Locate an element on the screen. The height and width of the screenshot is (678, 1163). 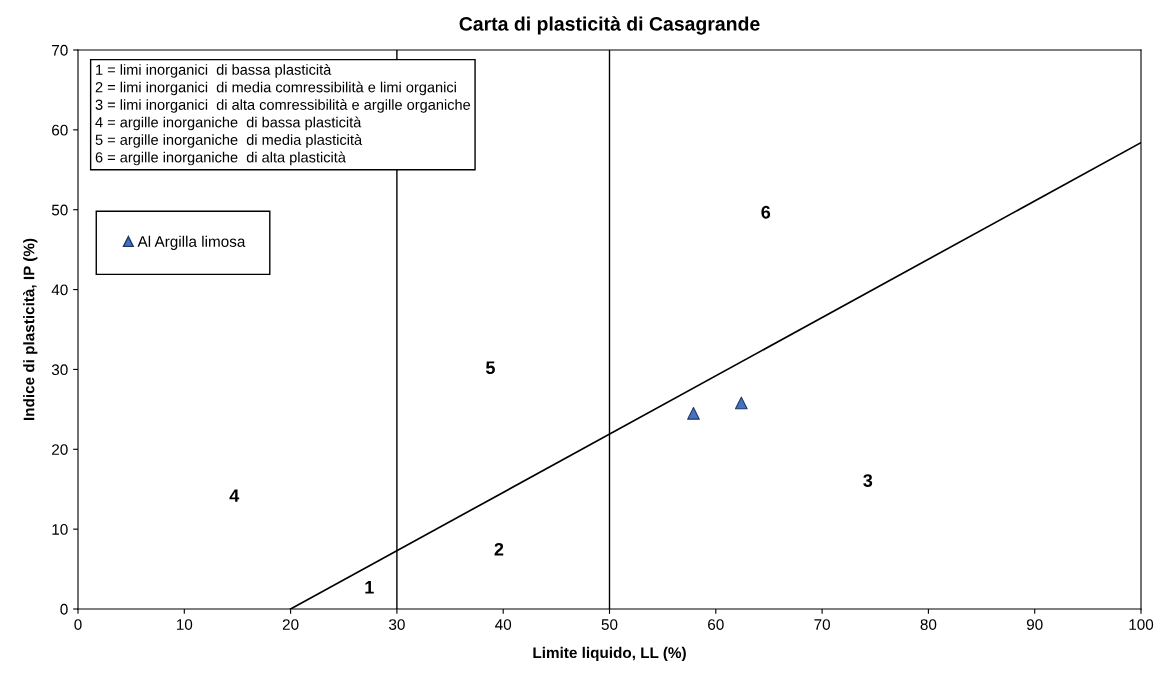
x-tick-label: 70 is located at coordinates (822, 624).